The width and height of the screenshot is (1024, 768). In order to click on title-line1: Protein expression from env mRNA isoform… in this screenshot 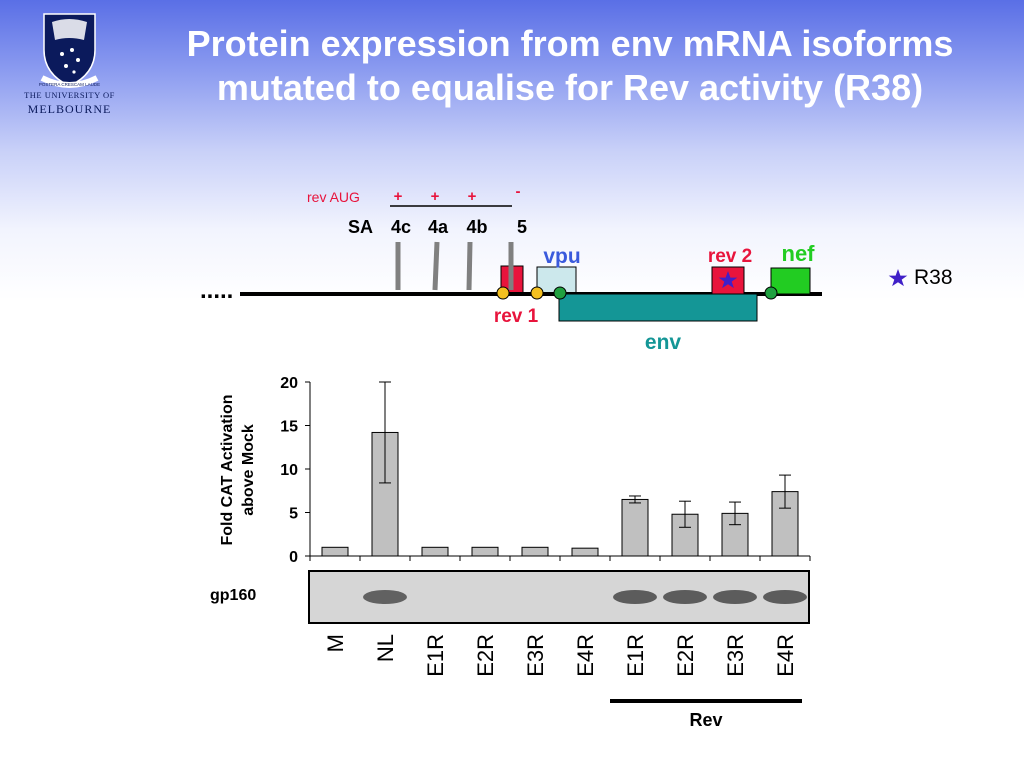, I will do `click(570, 43)`.